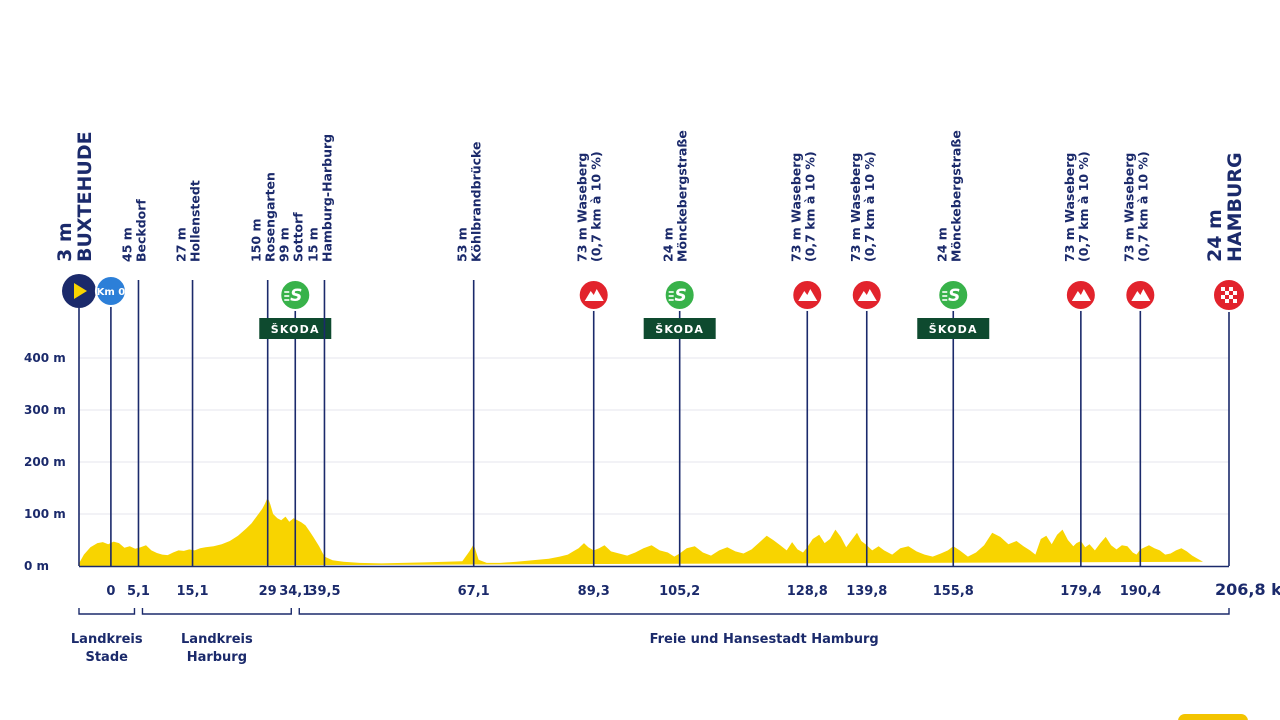 This screenshot has width=1280, height=720. What do you see at coordinates (138, 591) in the screenshot?
I see `x-tick-label: 5,1` at bounding box center [138, 591].